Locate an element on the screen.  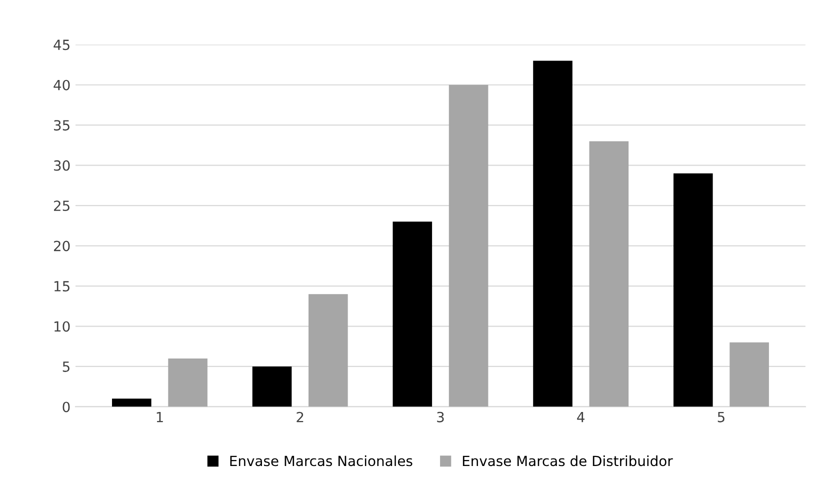
y-tick-label: 40 is located at coordinates (62, 85).